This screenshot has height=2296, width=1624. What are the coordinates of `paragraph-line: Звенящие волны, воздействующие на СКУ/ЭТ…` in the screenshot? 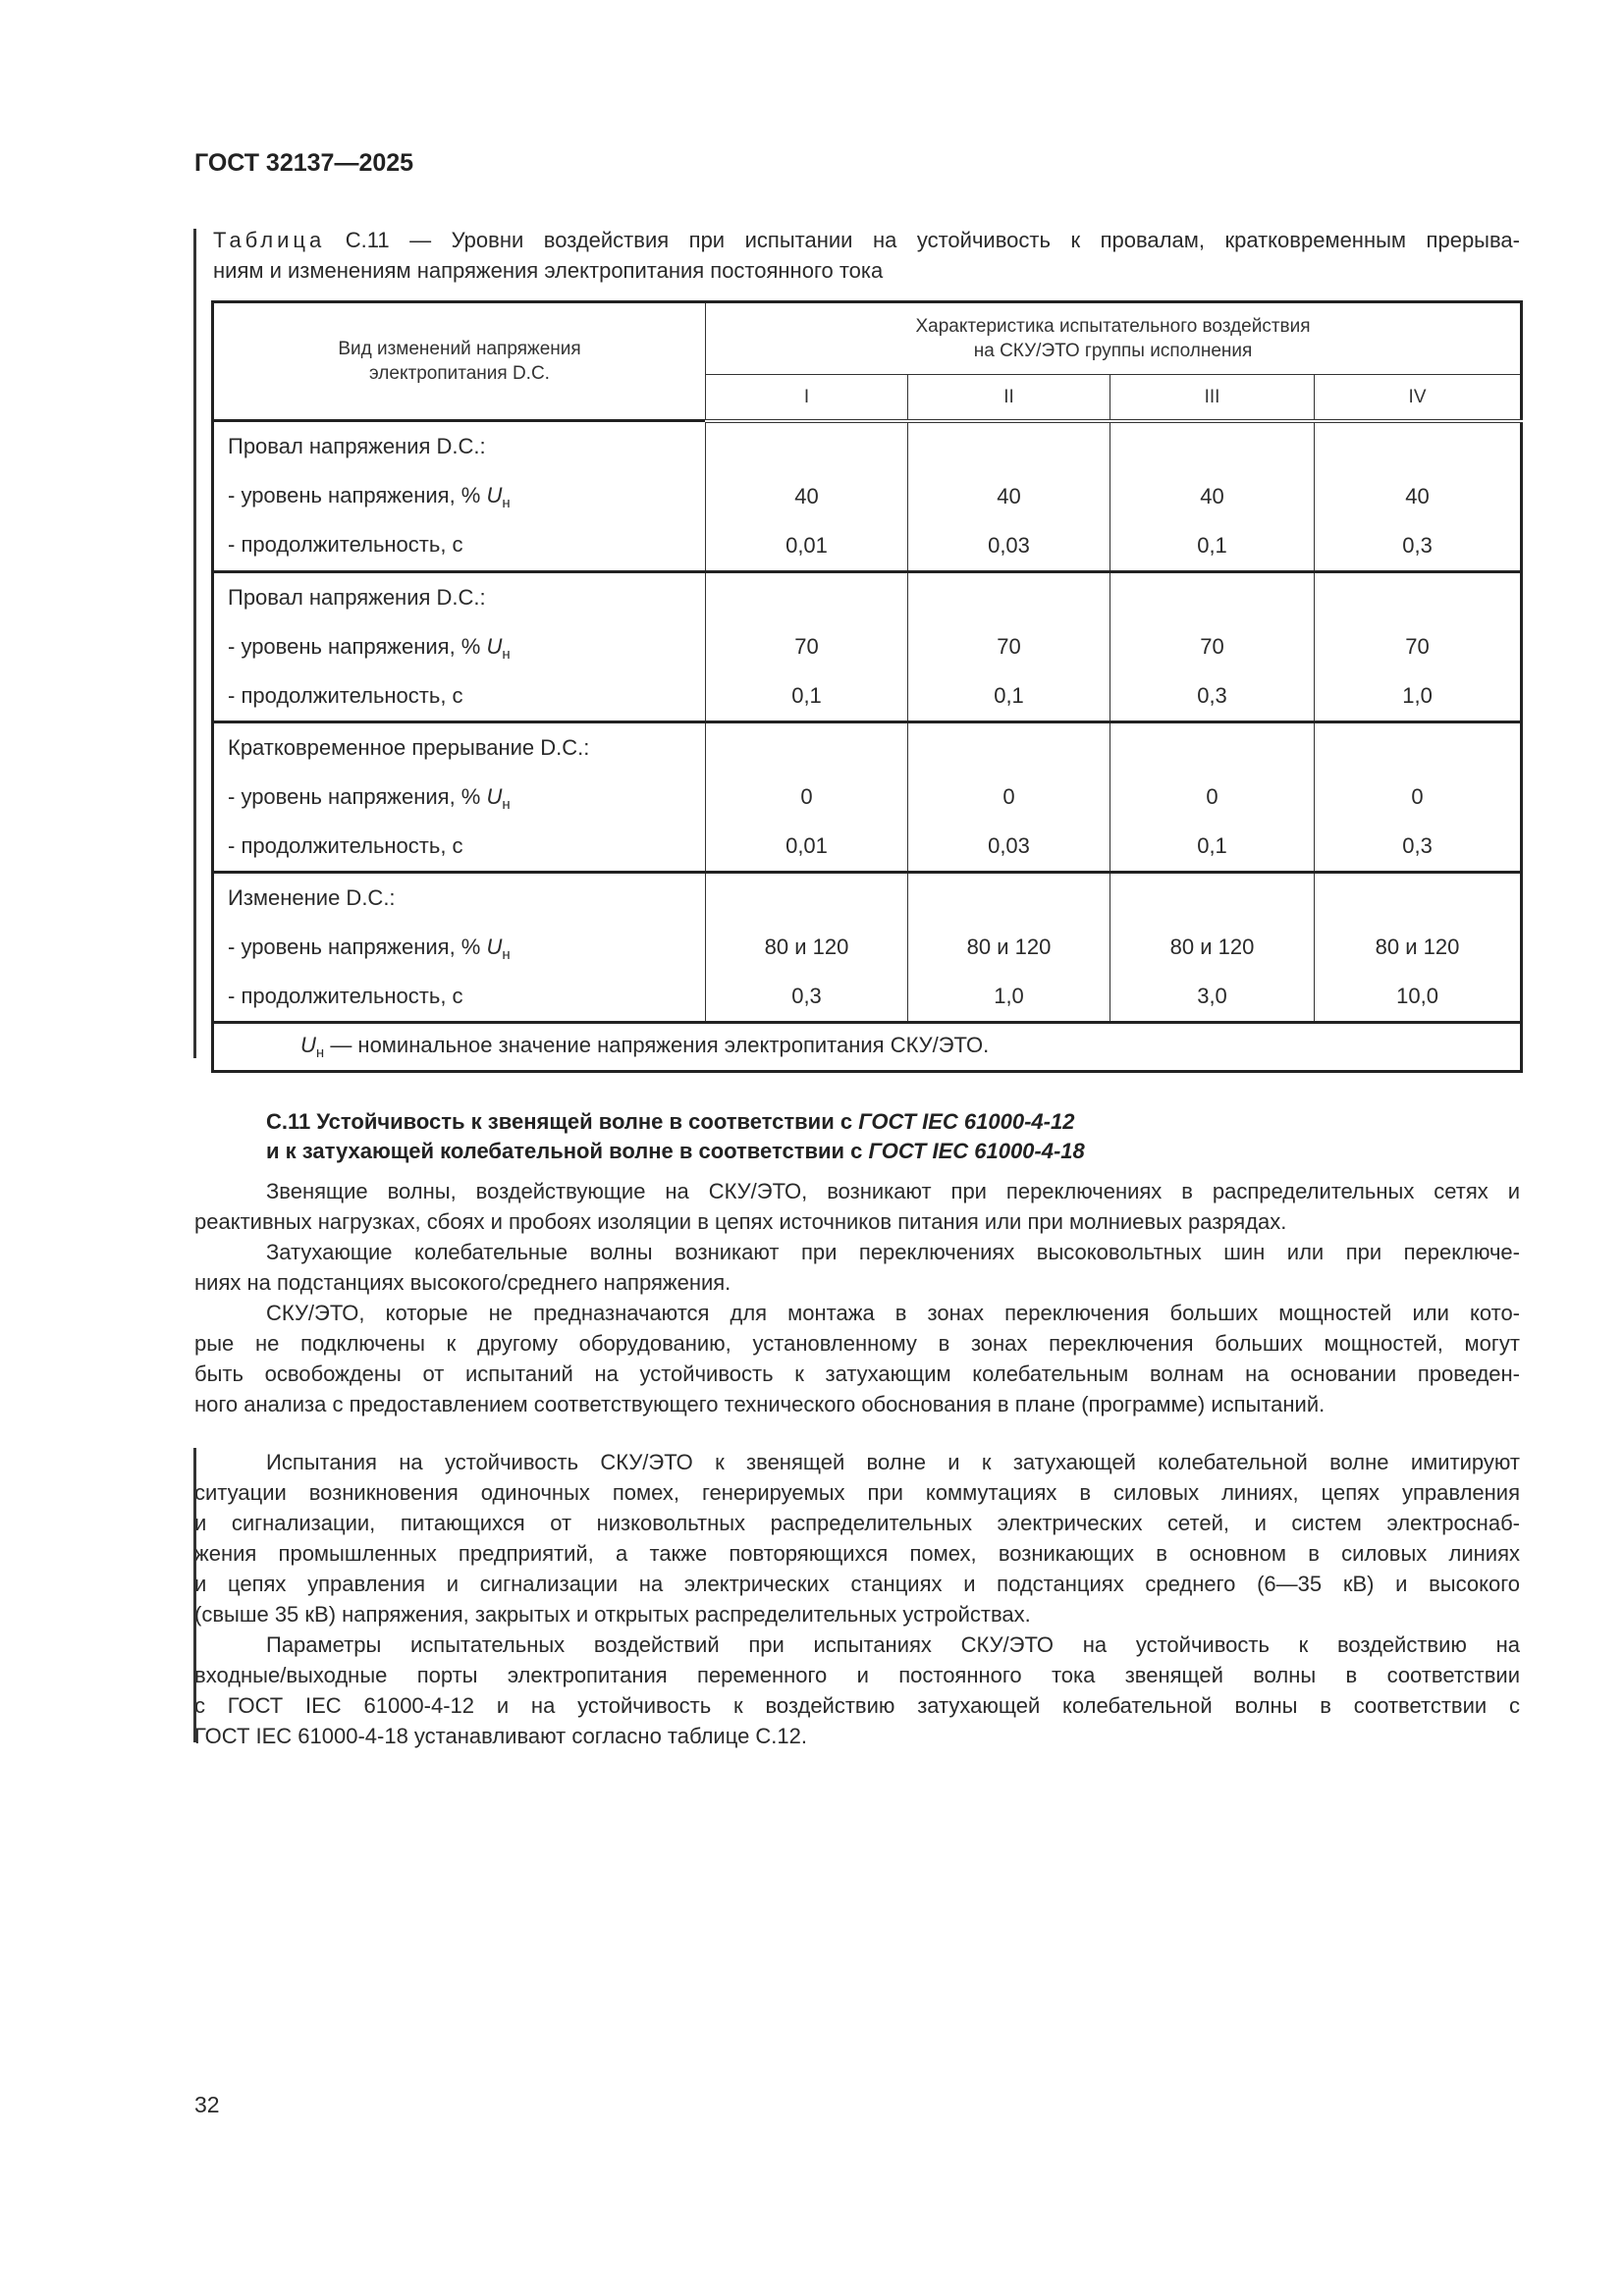 It's located at (893, 1191).